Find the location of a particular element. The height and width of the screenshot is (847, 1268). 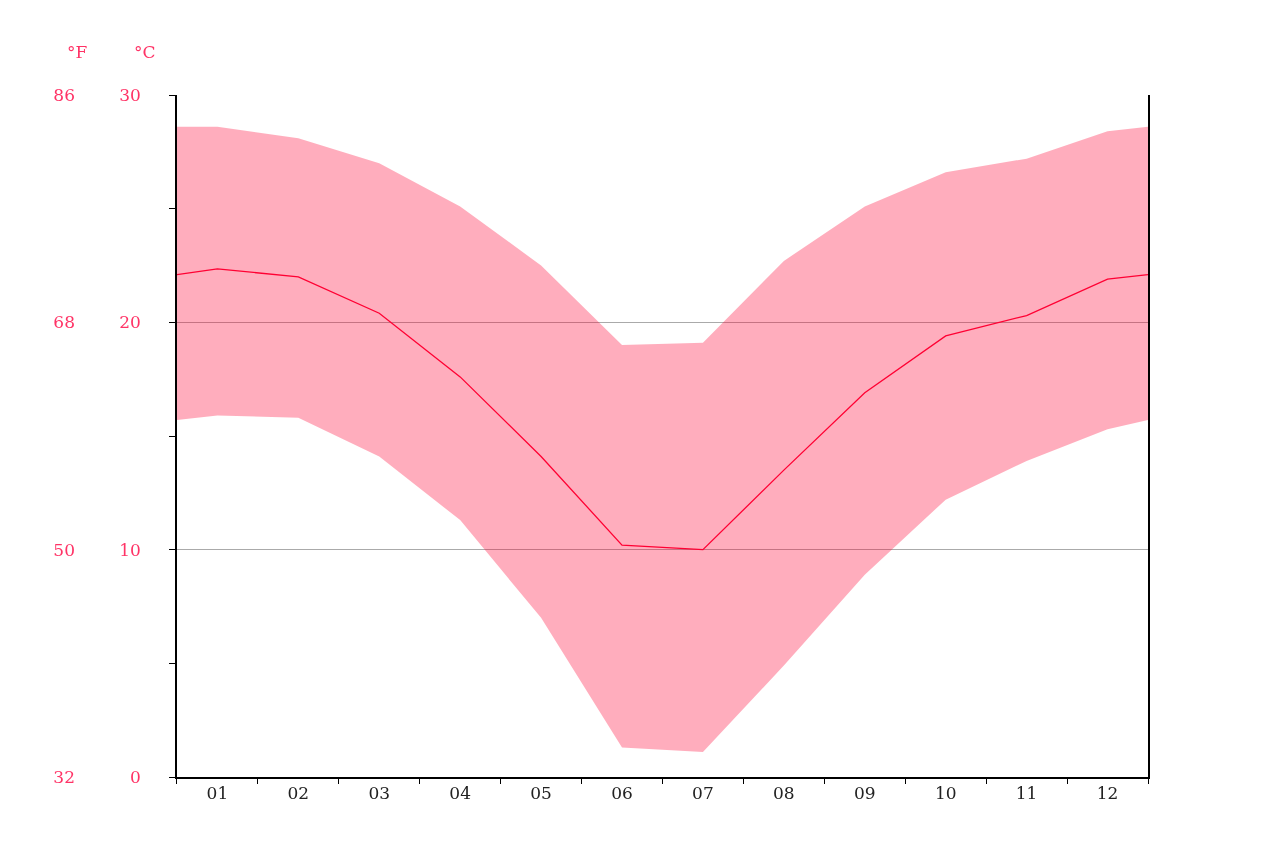

x-tick-label: 04 is located at coordinates (460, 793).